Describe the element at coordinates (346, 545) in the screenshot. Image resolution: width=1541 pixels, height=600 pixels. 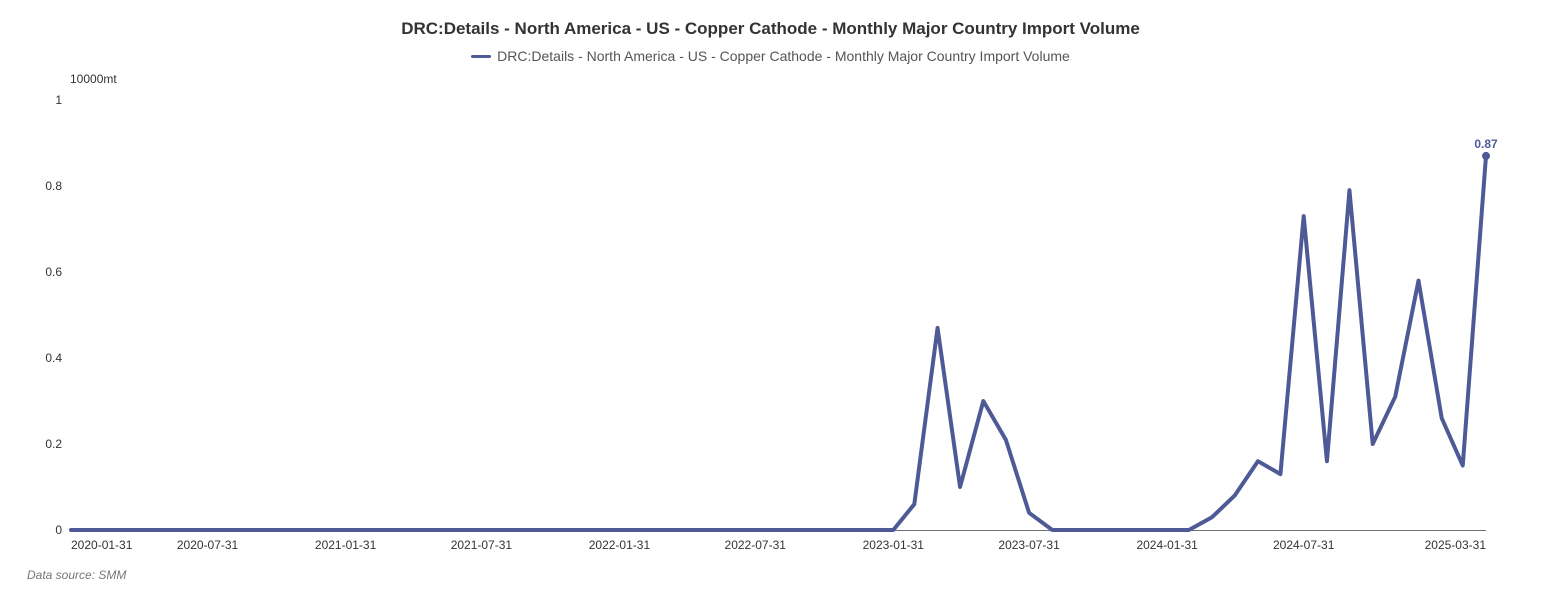
I see `x-tick-label: 2021-01-31` at that location.